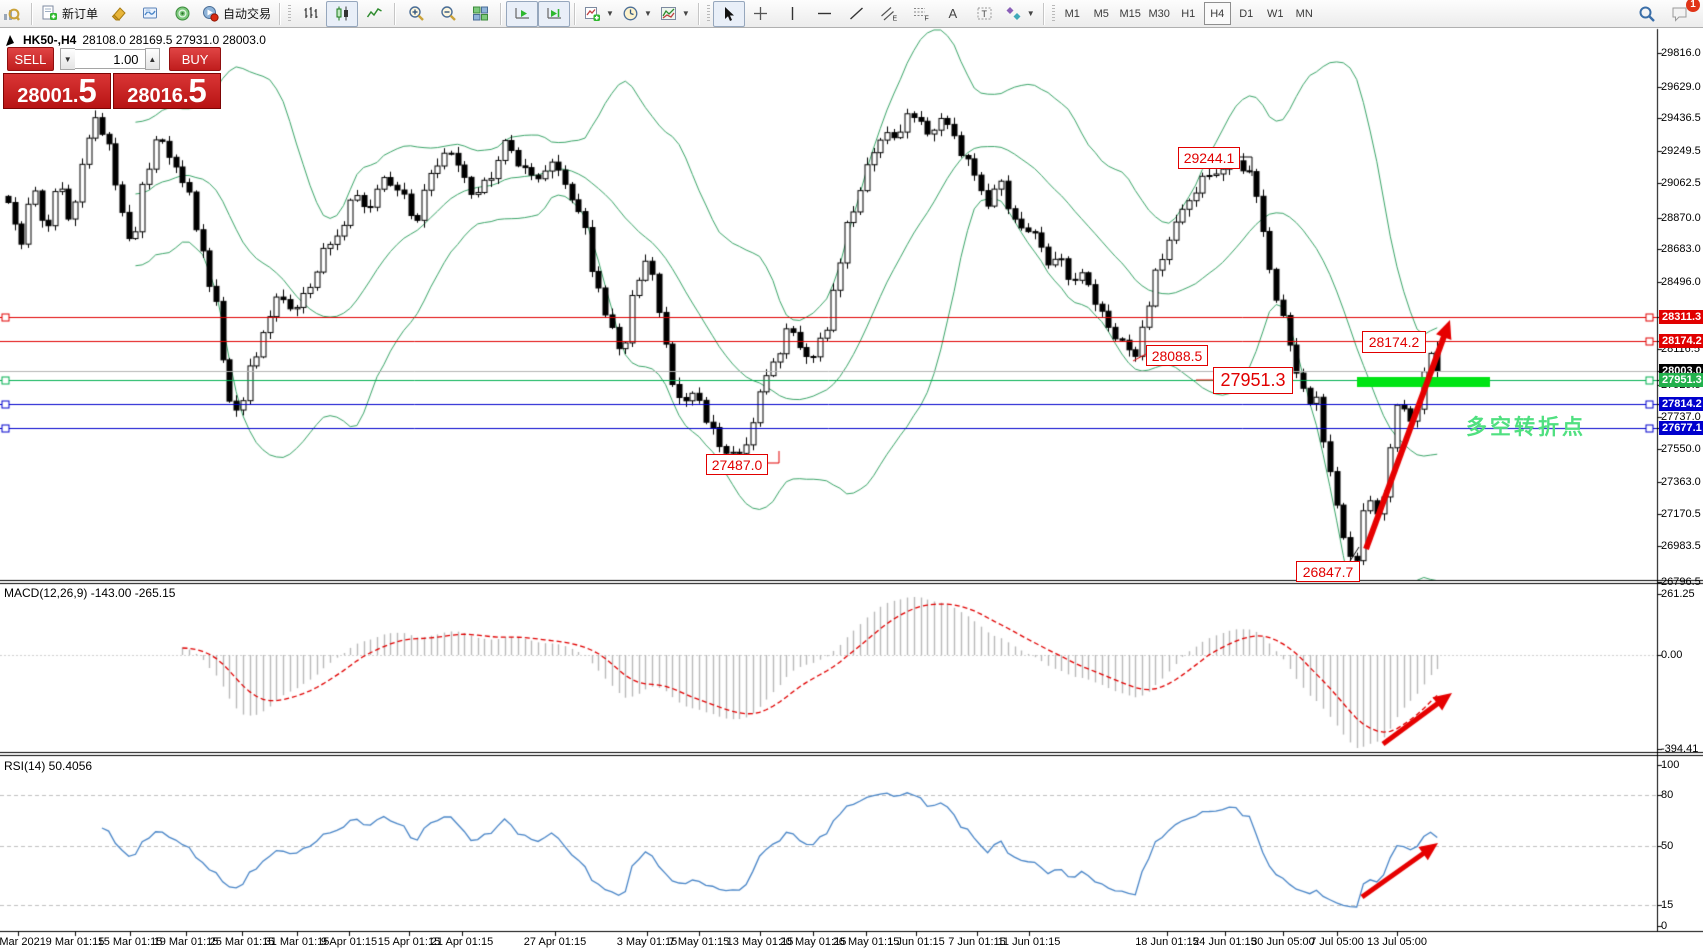 The width and height of the screenshot is (1703, 951). I want to click on cursor-icon, so click(730, 13).